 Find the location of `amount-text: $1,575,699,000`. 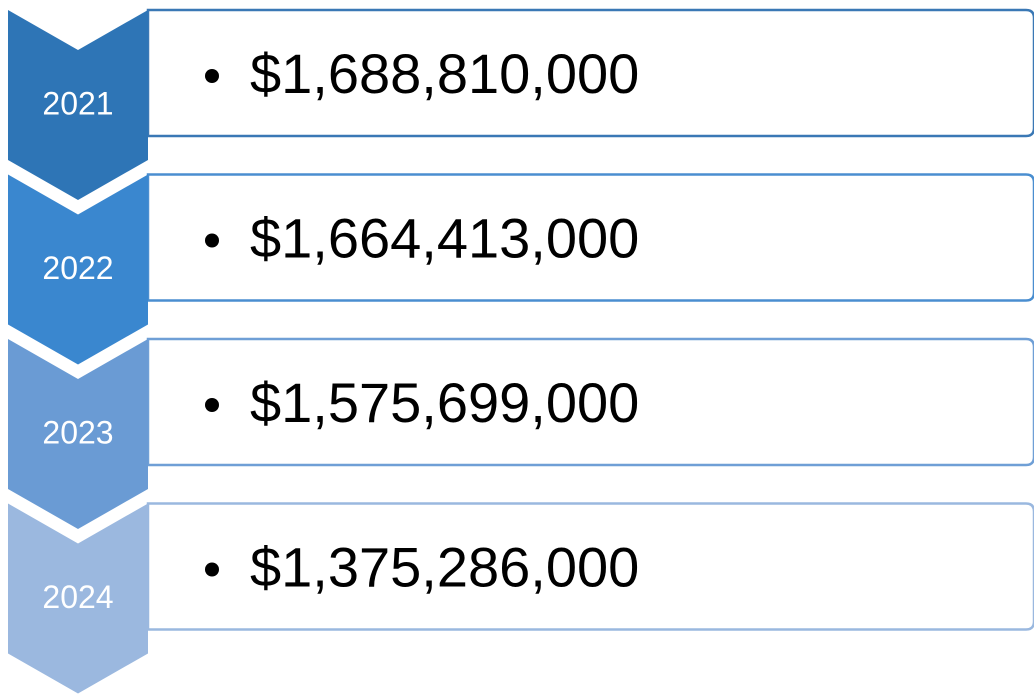

amount-text: $1,575,699,000 is located at coordinates (444, 402).